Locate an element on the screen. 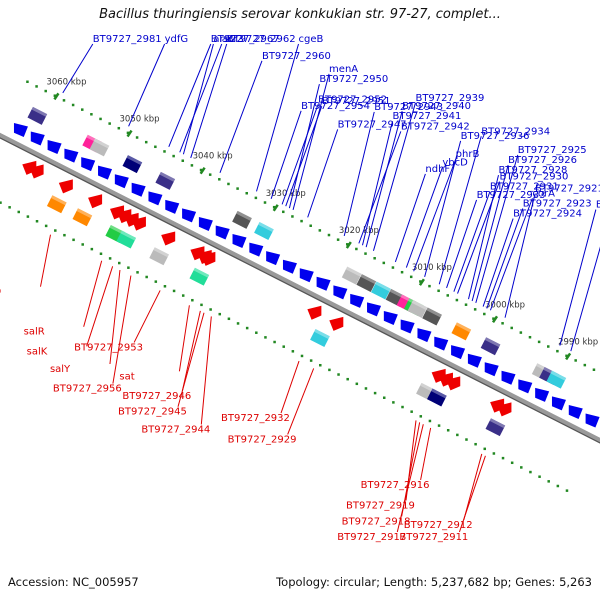 The height and width of the screenshot is (600, 600). gene-label: BT9727_2925 is located at coordinates (552, 150).